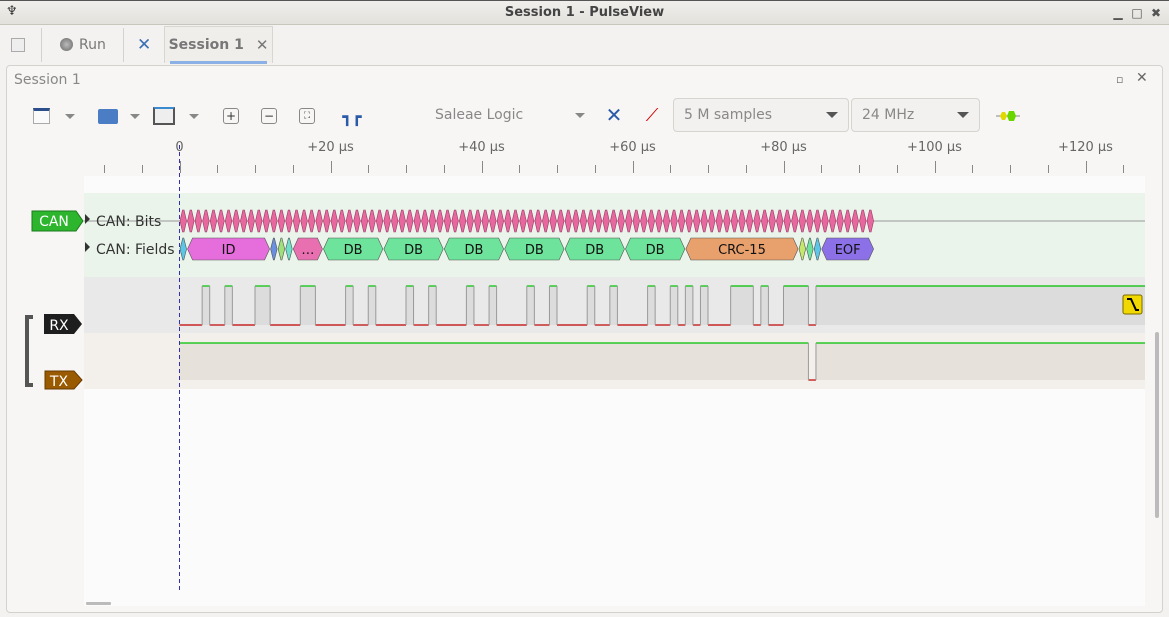 Image resolution: width=1169 pixels, height=617 pixels. Describe the element at coordinates (228, 249) in the screenshot. I see `field-annotation: ID` at that location.